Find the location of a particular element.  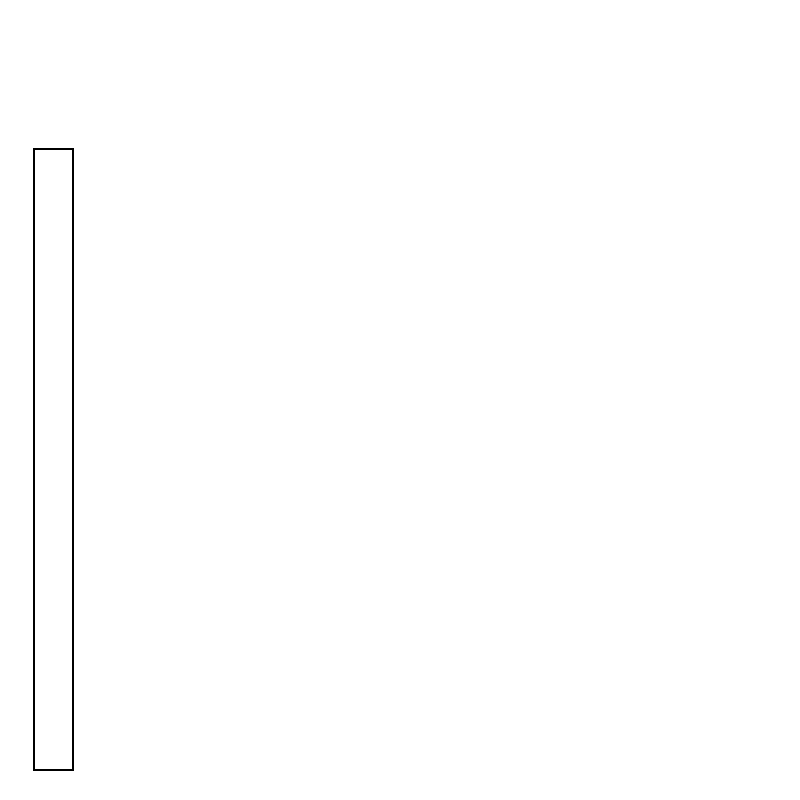

colorbar is located at coordinates (53, 459).